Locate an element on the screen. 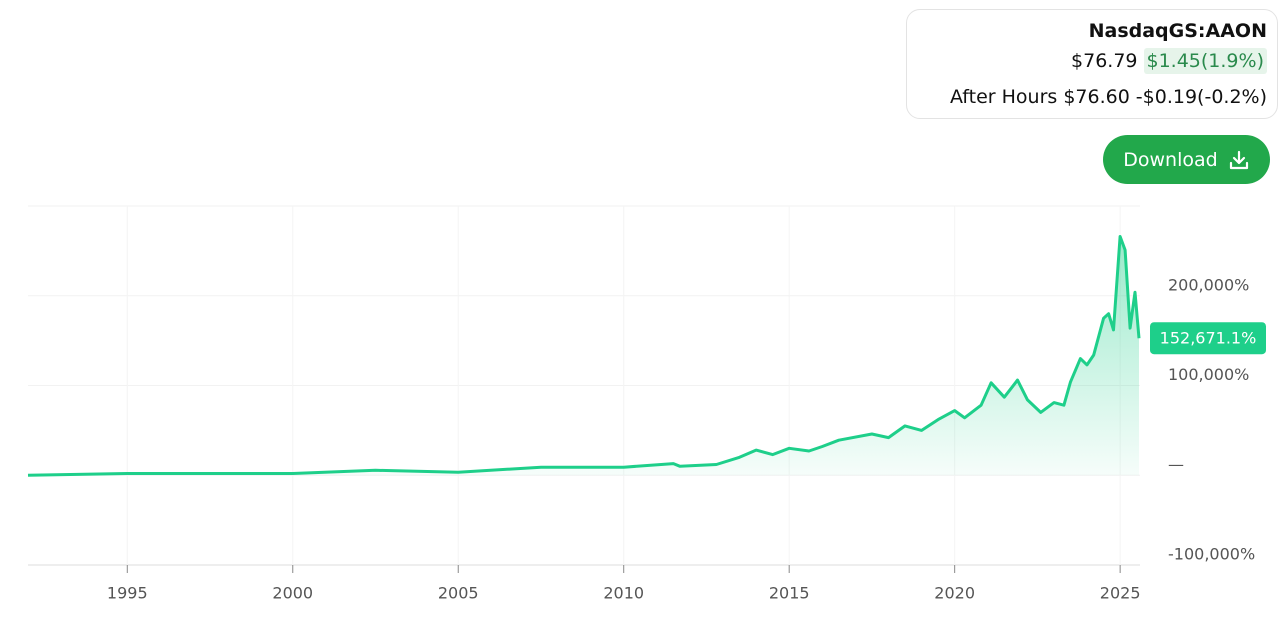 The width and height of the screenshot is (1282, 626). download-label: Download is located at coordinates (1170, 159).